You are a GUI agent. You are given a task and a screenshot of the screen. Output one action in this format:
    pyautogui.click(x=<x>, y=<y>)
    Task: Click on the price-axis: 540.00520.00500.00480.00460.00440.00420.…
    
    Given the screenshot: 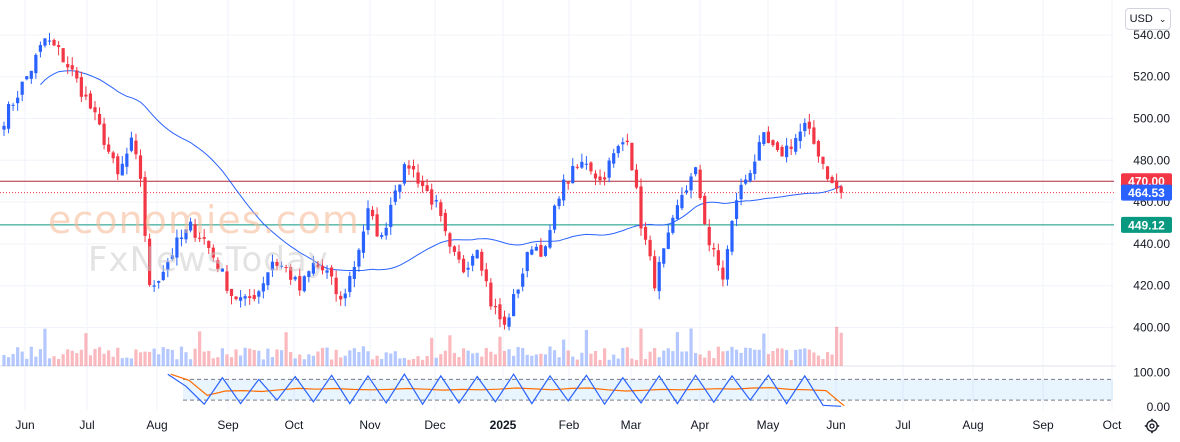 What is the action you would take?
    pyautogui.click(x=1151, y=221)
    